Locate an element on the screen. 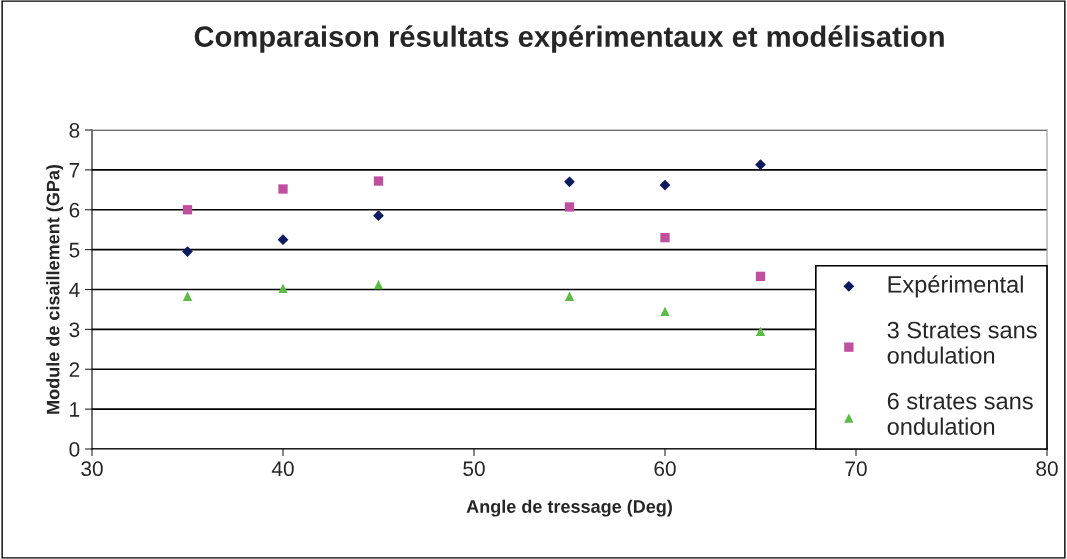 The width and height of the screenshot is (1067, 559). legend-label: 6 strates sans ondulation is located at coordinates (960, 413).